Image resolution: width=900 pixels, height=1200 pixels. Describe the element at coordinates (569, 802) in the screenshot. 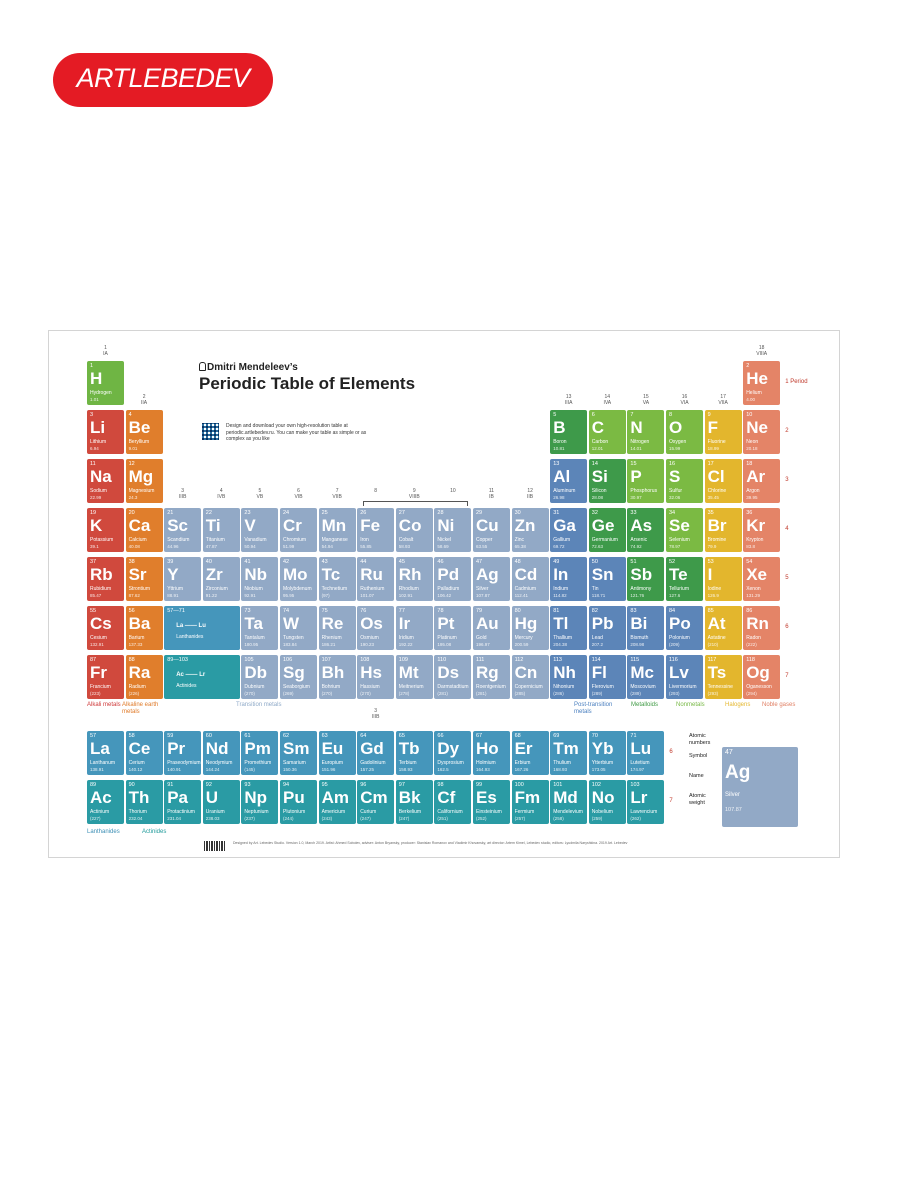

I see `element-md: 101 Md Mendelevium (258)` at that location.